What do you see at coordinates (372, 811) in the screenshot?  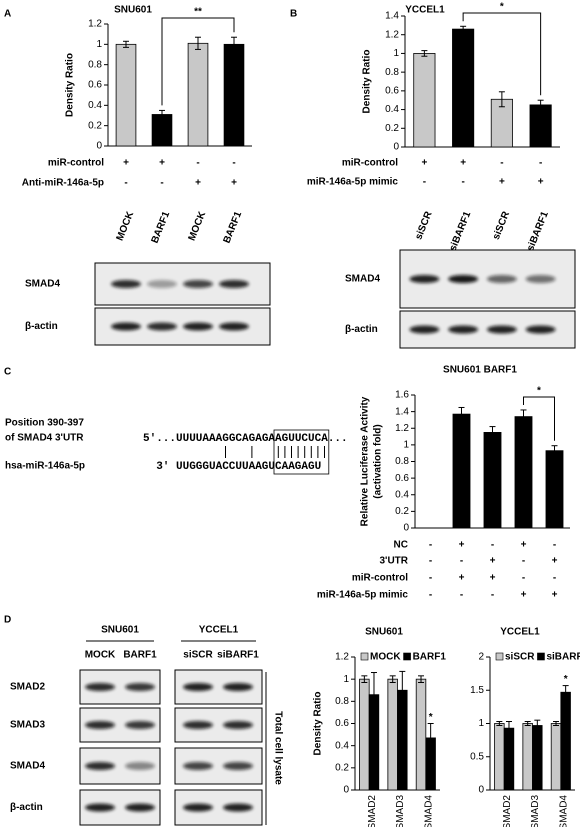 I see `x-tick-label: SMAD2` at bounding box center [372, 811].